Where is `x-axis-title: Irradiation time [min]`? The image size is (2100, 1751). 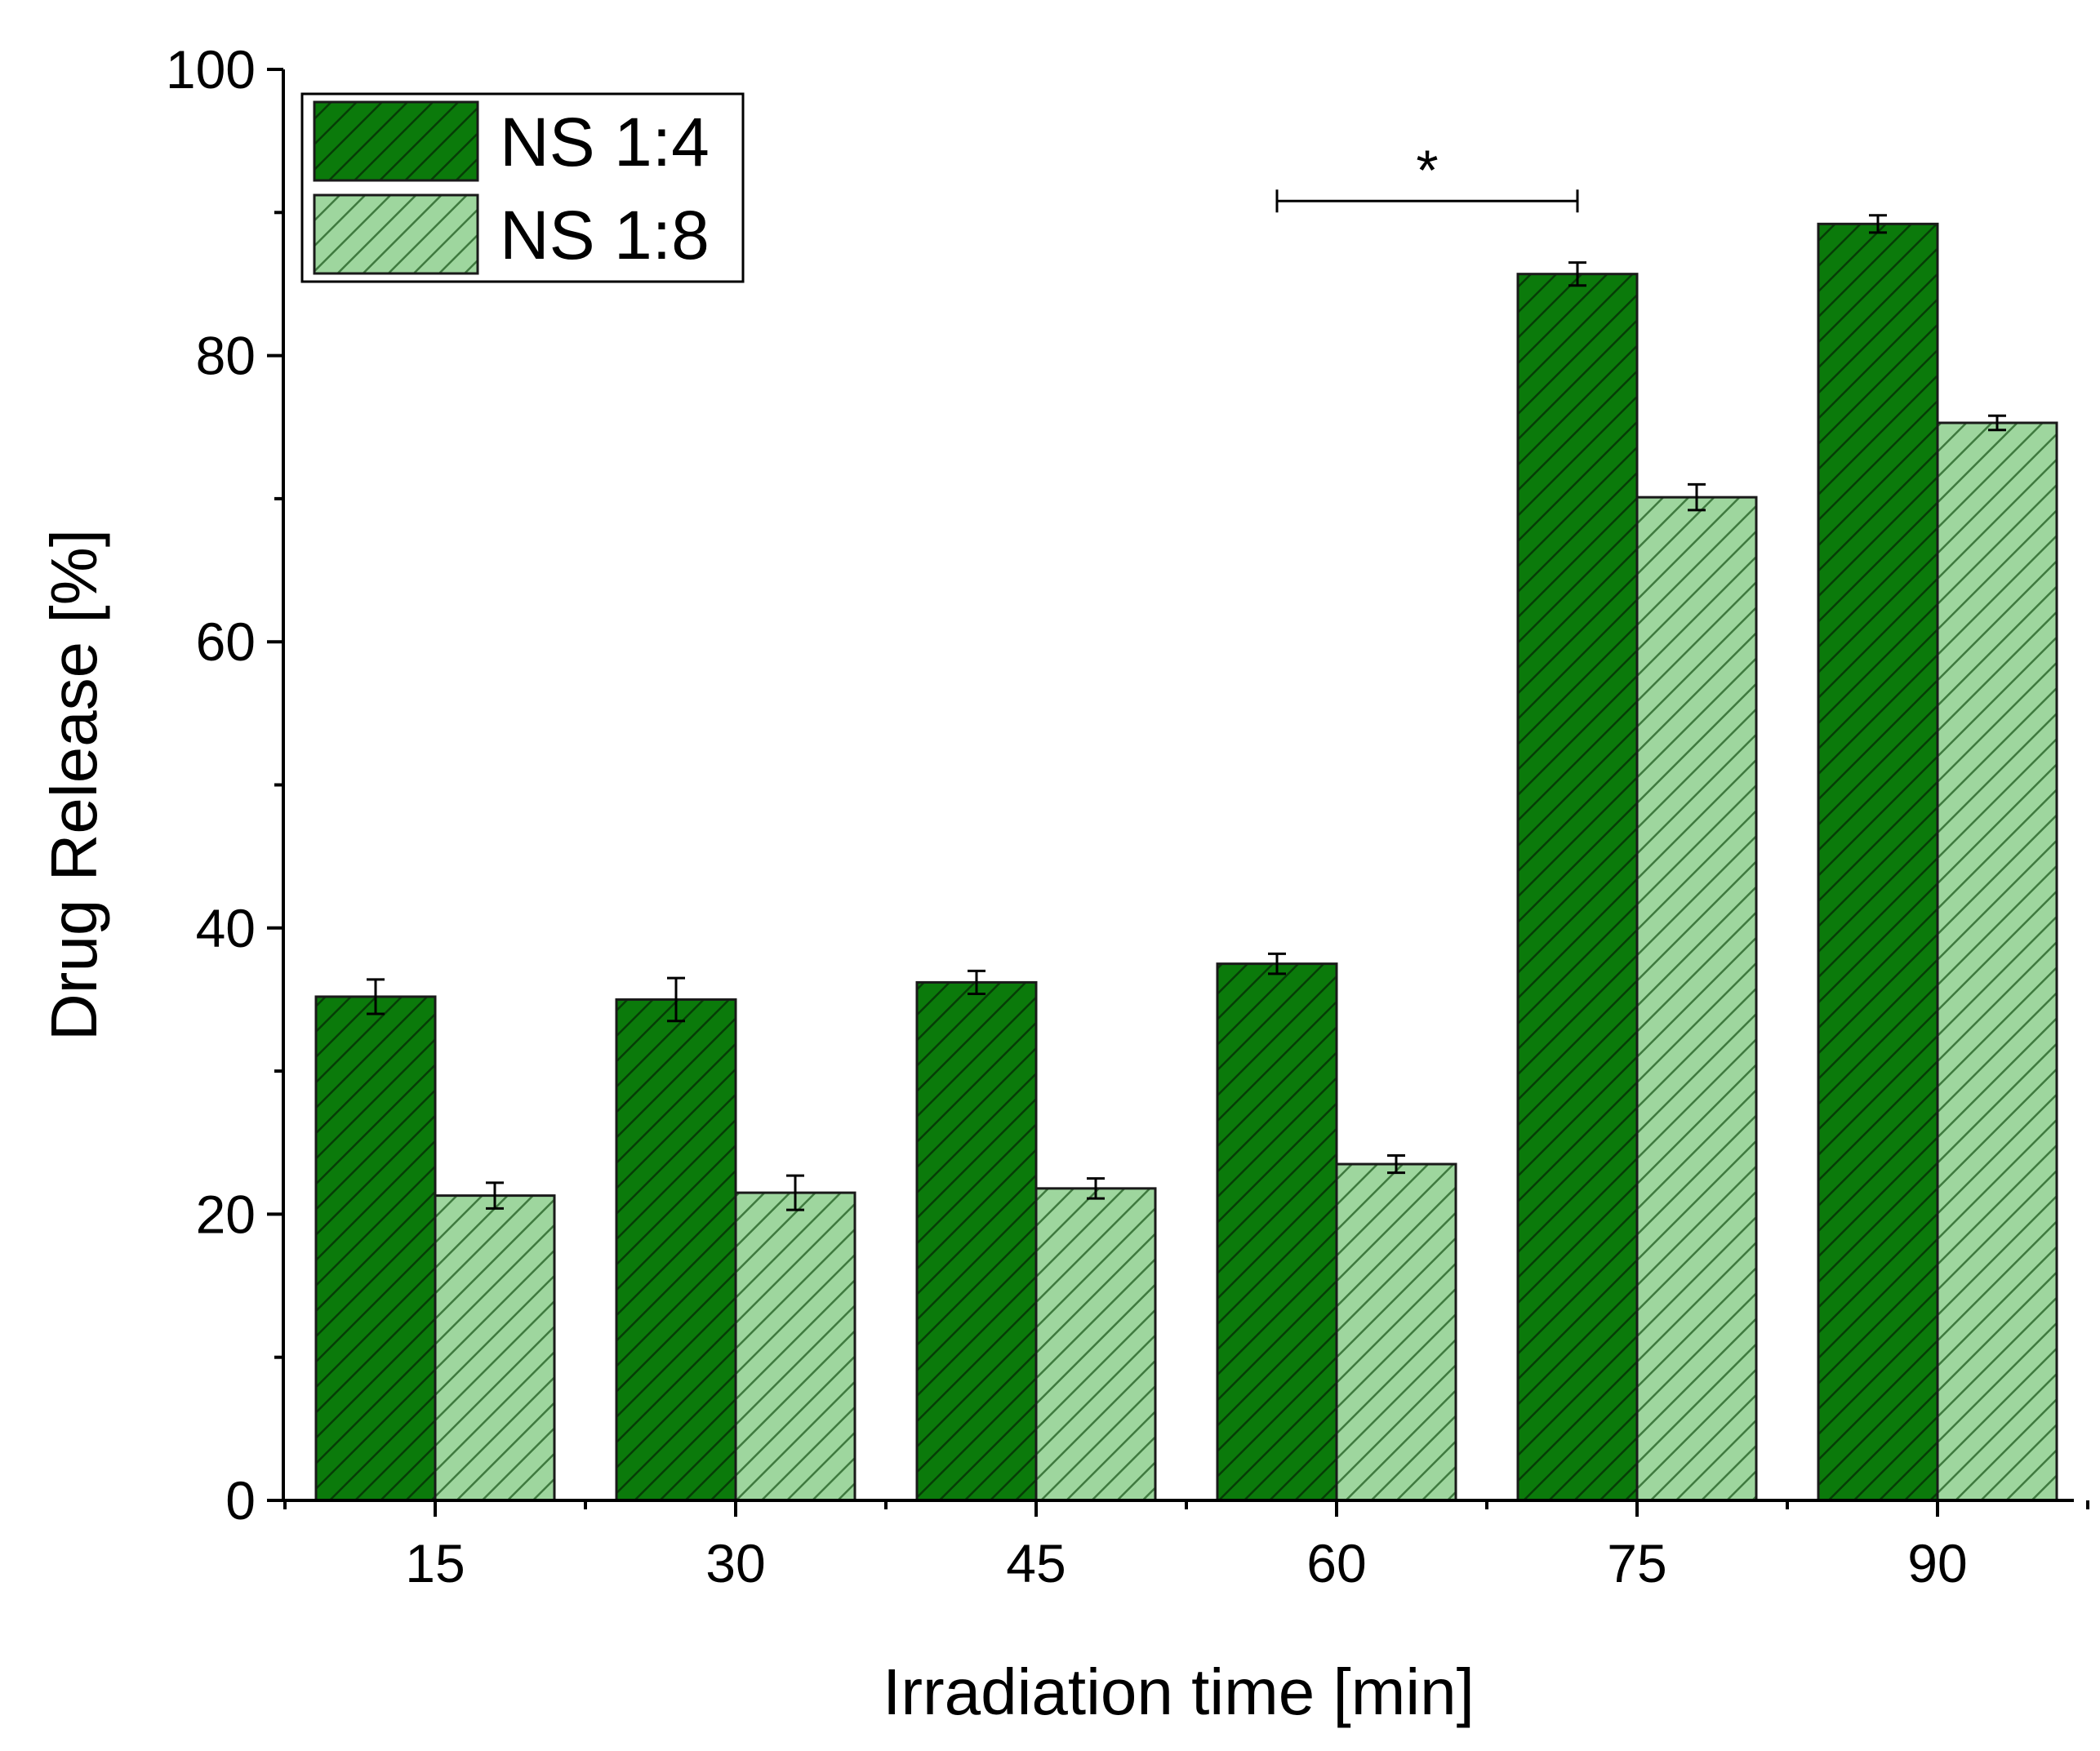
x-axis-title: Irradiation time [min] is located at coordinates (1179, 1691).